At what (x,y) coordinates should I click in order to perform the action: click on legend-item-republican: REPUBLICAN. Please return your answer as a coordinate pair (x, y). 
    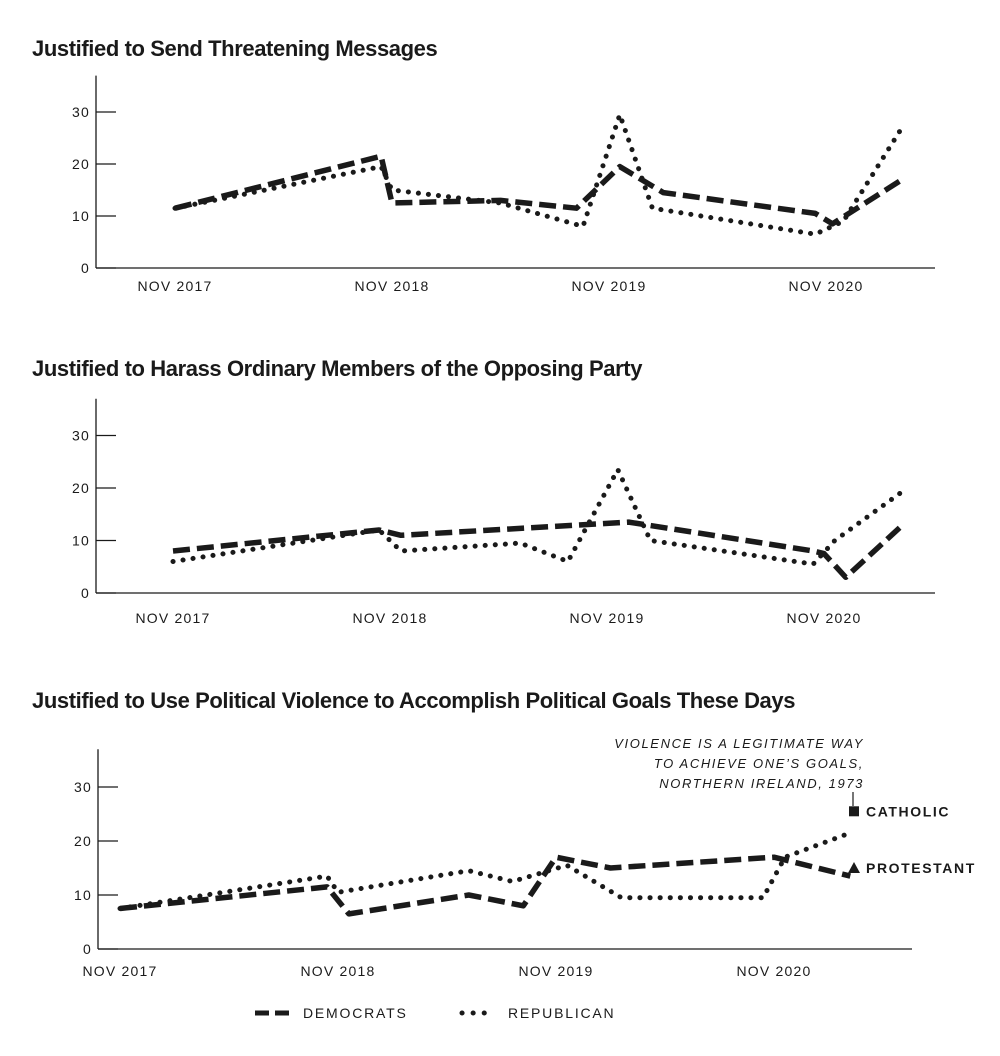
    Looking at the image, I should click on (537, 1013).